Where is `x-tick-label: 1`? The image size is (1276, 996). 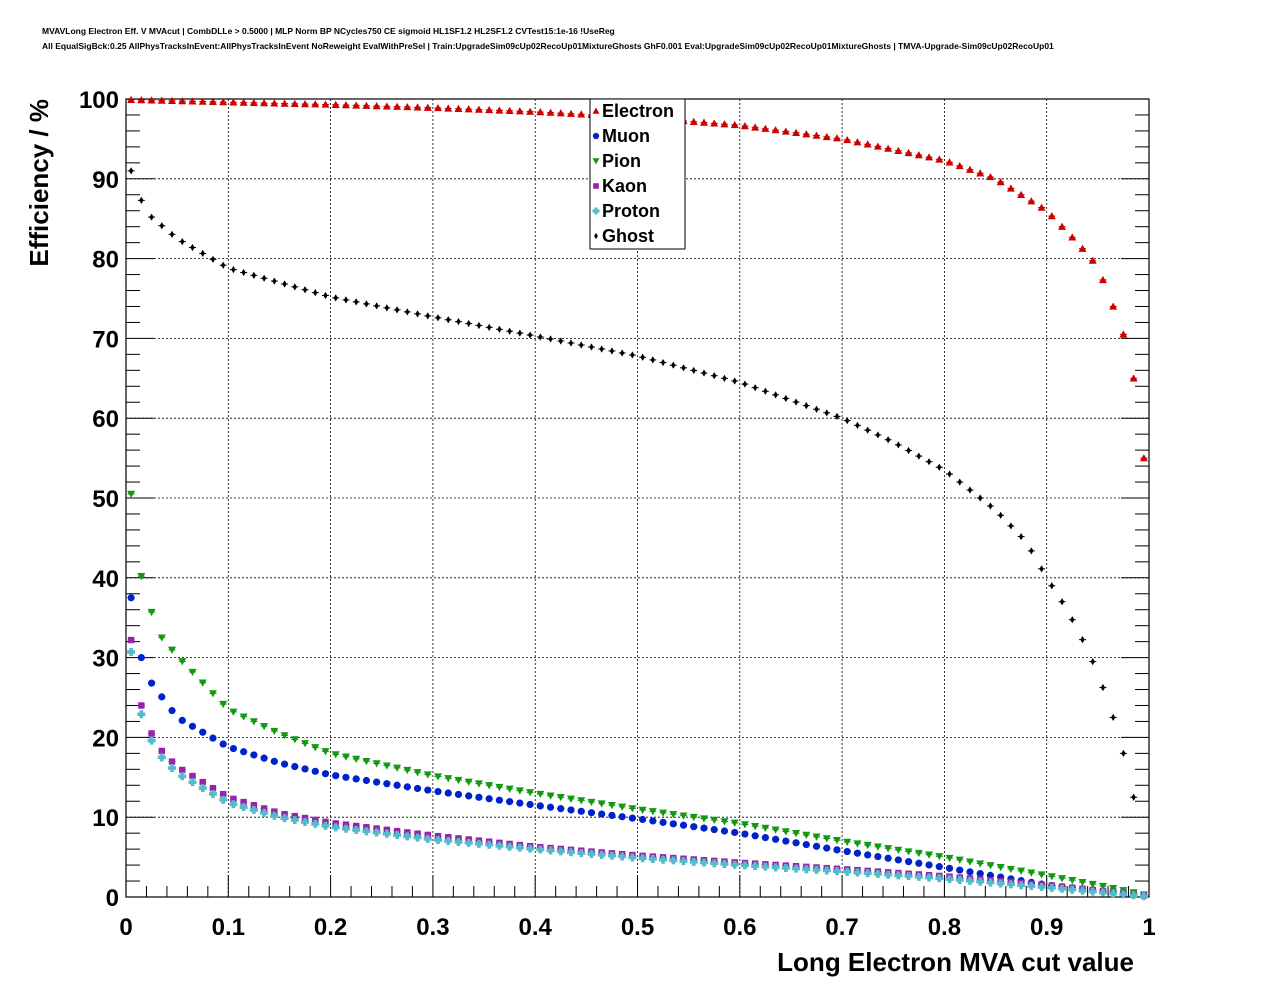
x-tick-label: 1 is located at coordinates (1148, 927).